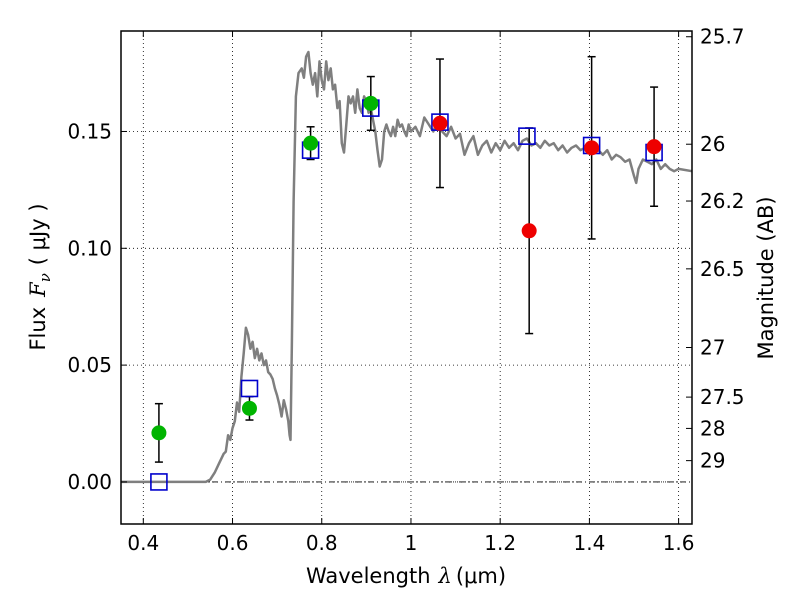  What do you see at coordinates (89, 482) in the screenshot?
I see `y-tick-label: 0.00` at bounding box center [89, 482].